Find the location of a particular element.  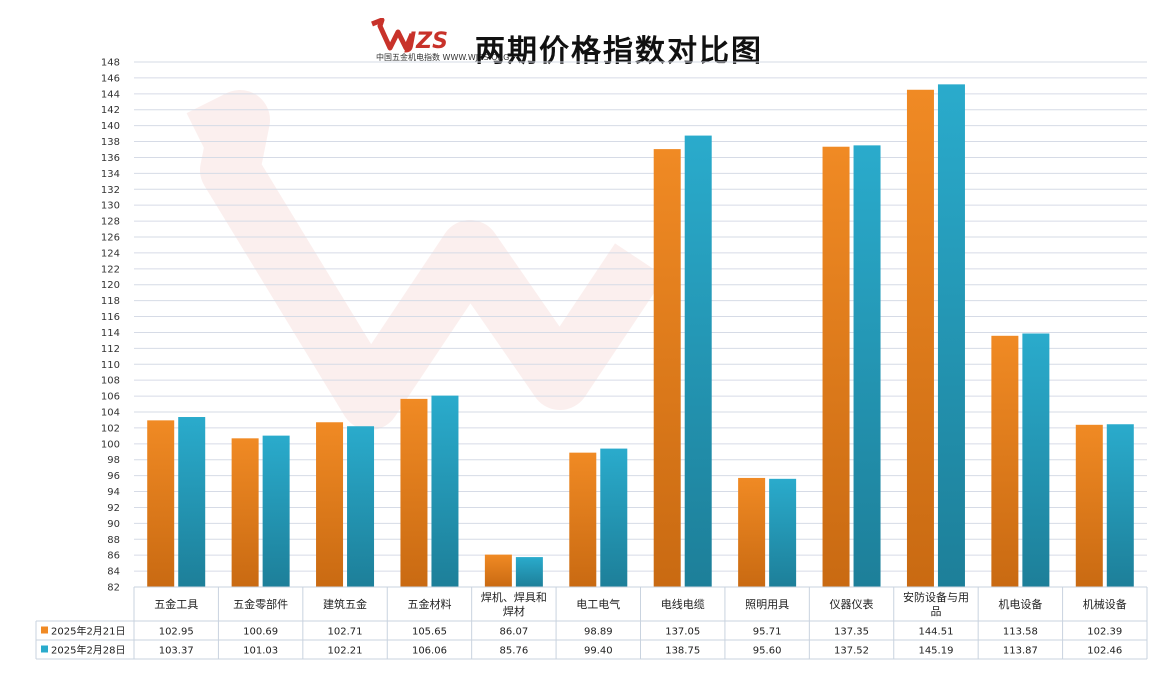

data-label: 113.87 is located at coordinates (1020, 651).